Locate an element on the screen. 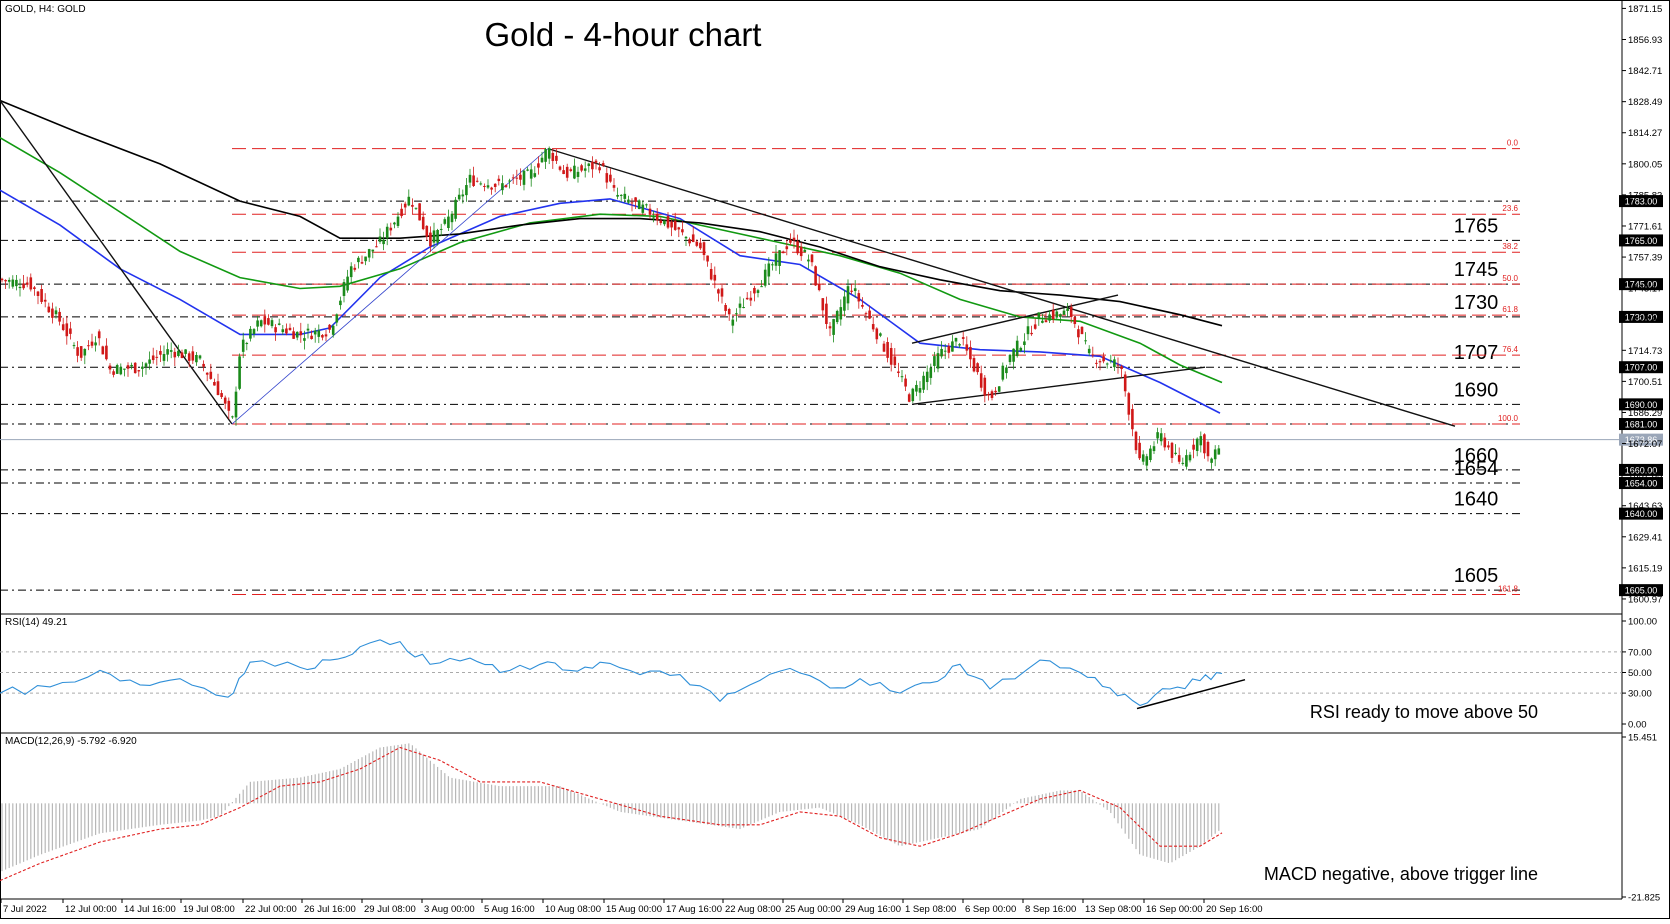 The height and width of the screenshot is (924, 1670). symbol-label: GOLD, H4: GOLD is located at coordinates (45, 9).